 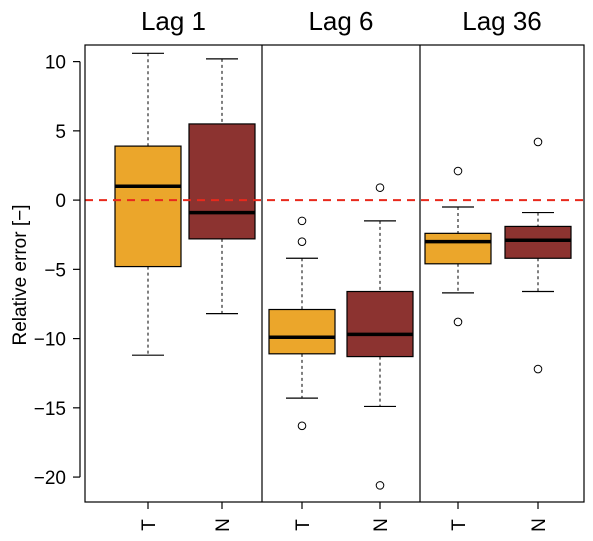 I want to click on y-tick-label: 0, so click(x=60, y=201).